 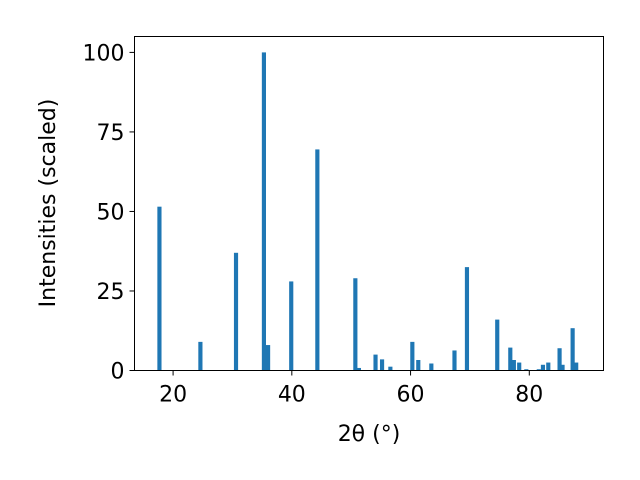 What do you see at coordinates (529, 395) in the screenshot?
I see `x-tick-label: 80` at bounding box center [529, 395].